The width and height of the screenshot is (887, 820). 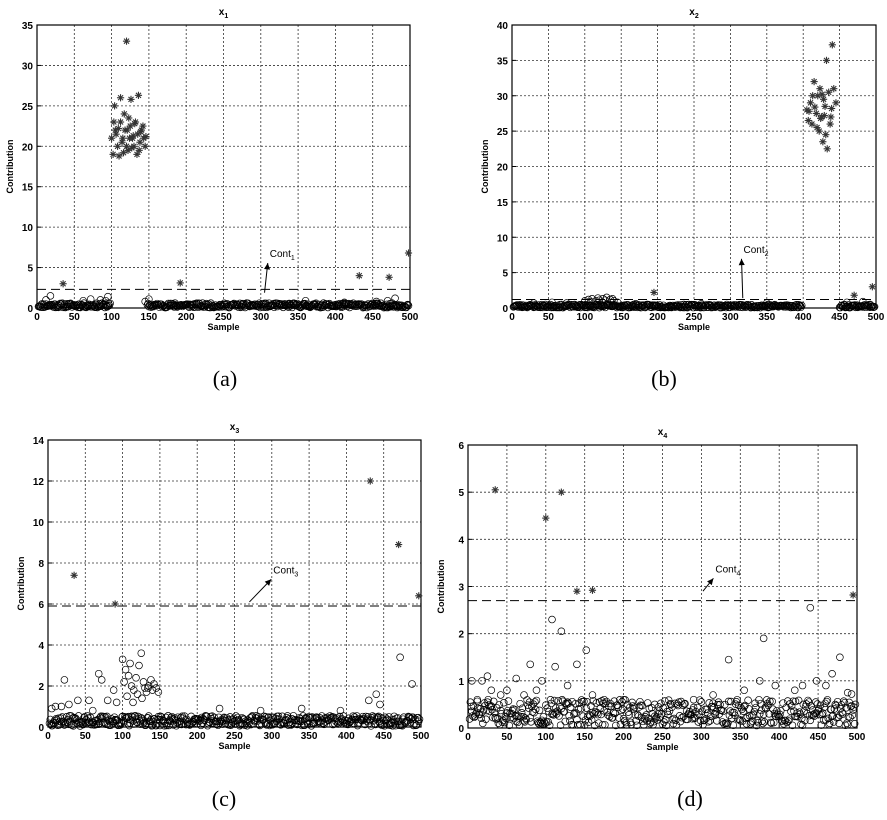 I want to click on y-tick-label: 2, so click(x=41, y=687).